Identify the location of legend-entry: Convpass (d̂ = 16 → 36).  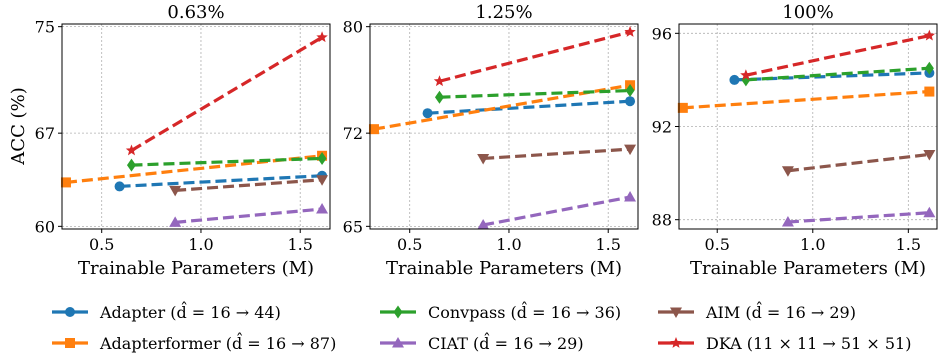
(500, 312).